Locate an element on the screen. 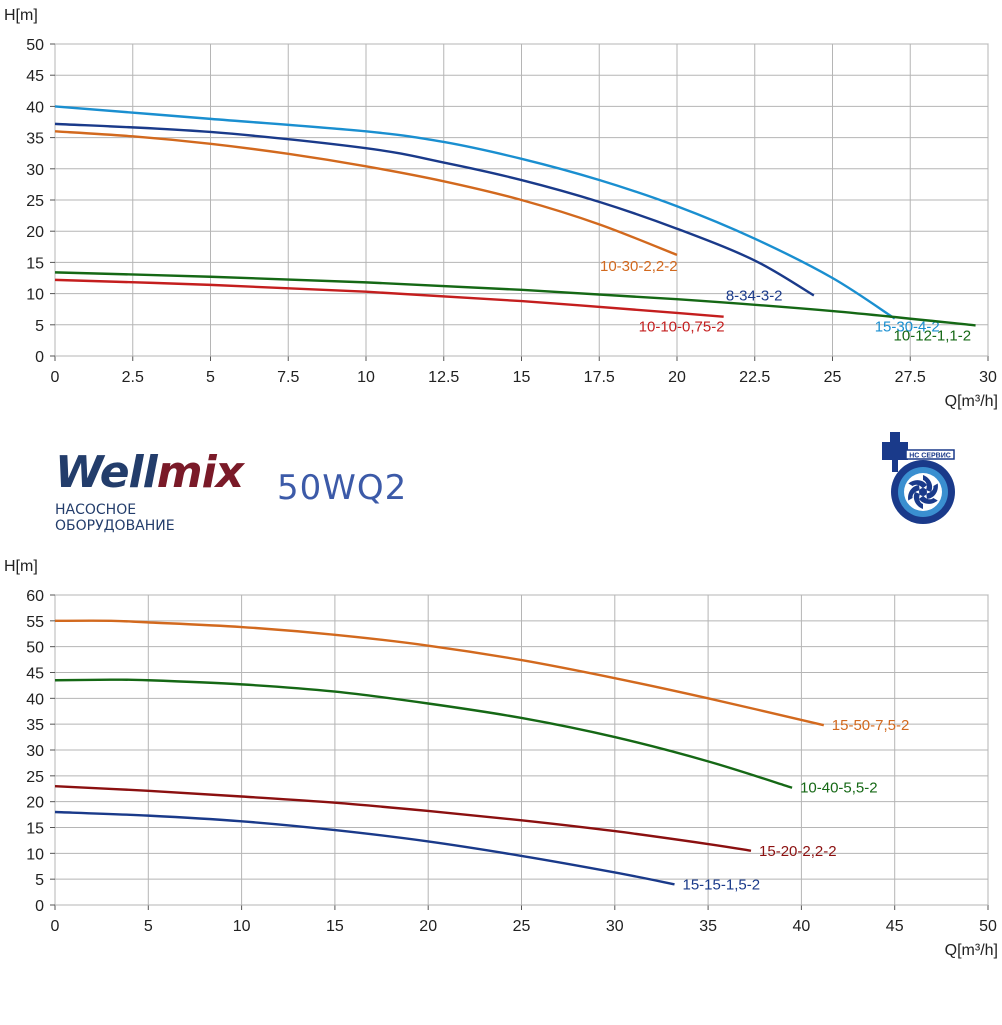  chart2-y-tick-label: 20 is located at coordinates (35, 803).